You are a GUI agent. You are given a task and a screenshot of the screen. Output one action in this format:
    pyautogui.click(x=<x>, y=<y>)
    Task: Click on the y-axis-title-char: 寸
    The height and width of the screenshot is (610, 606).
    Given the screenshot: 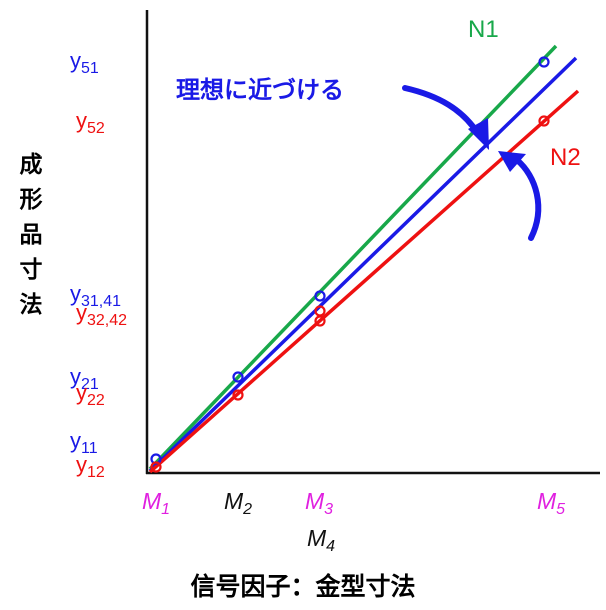 What is the action you would take?
    pyautogui.click(x=31, y=270)
    